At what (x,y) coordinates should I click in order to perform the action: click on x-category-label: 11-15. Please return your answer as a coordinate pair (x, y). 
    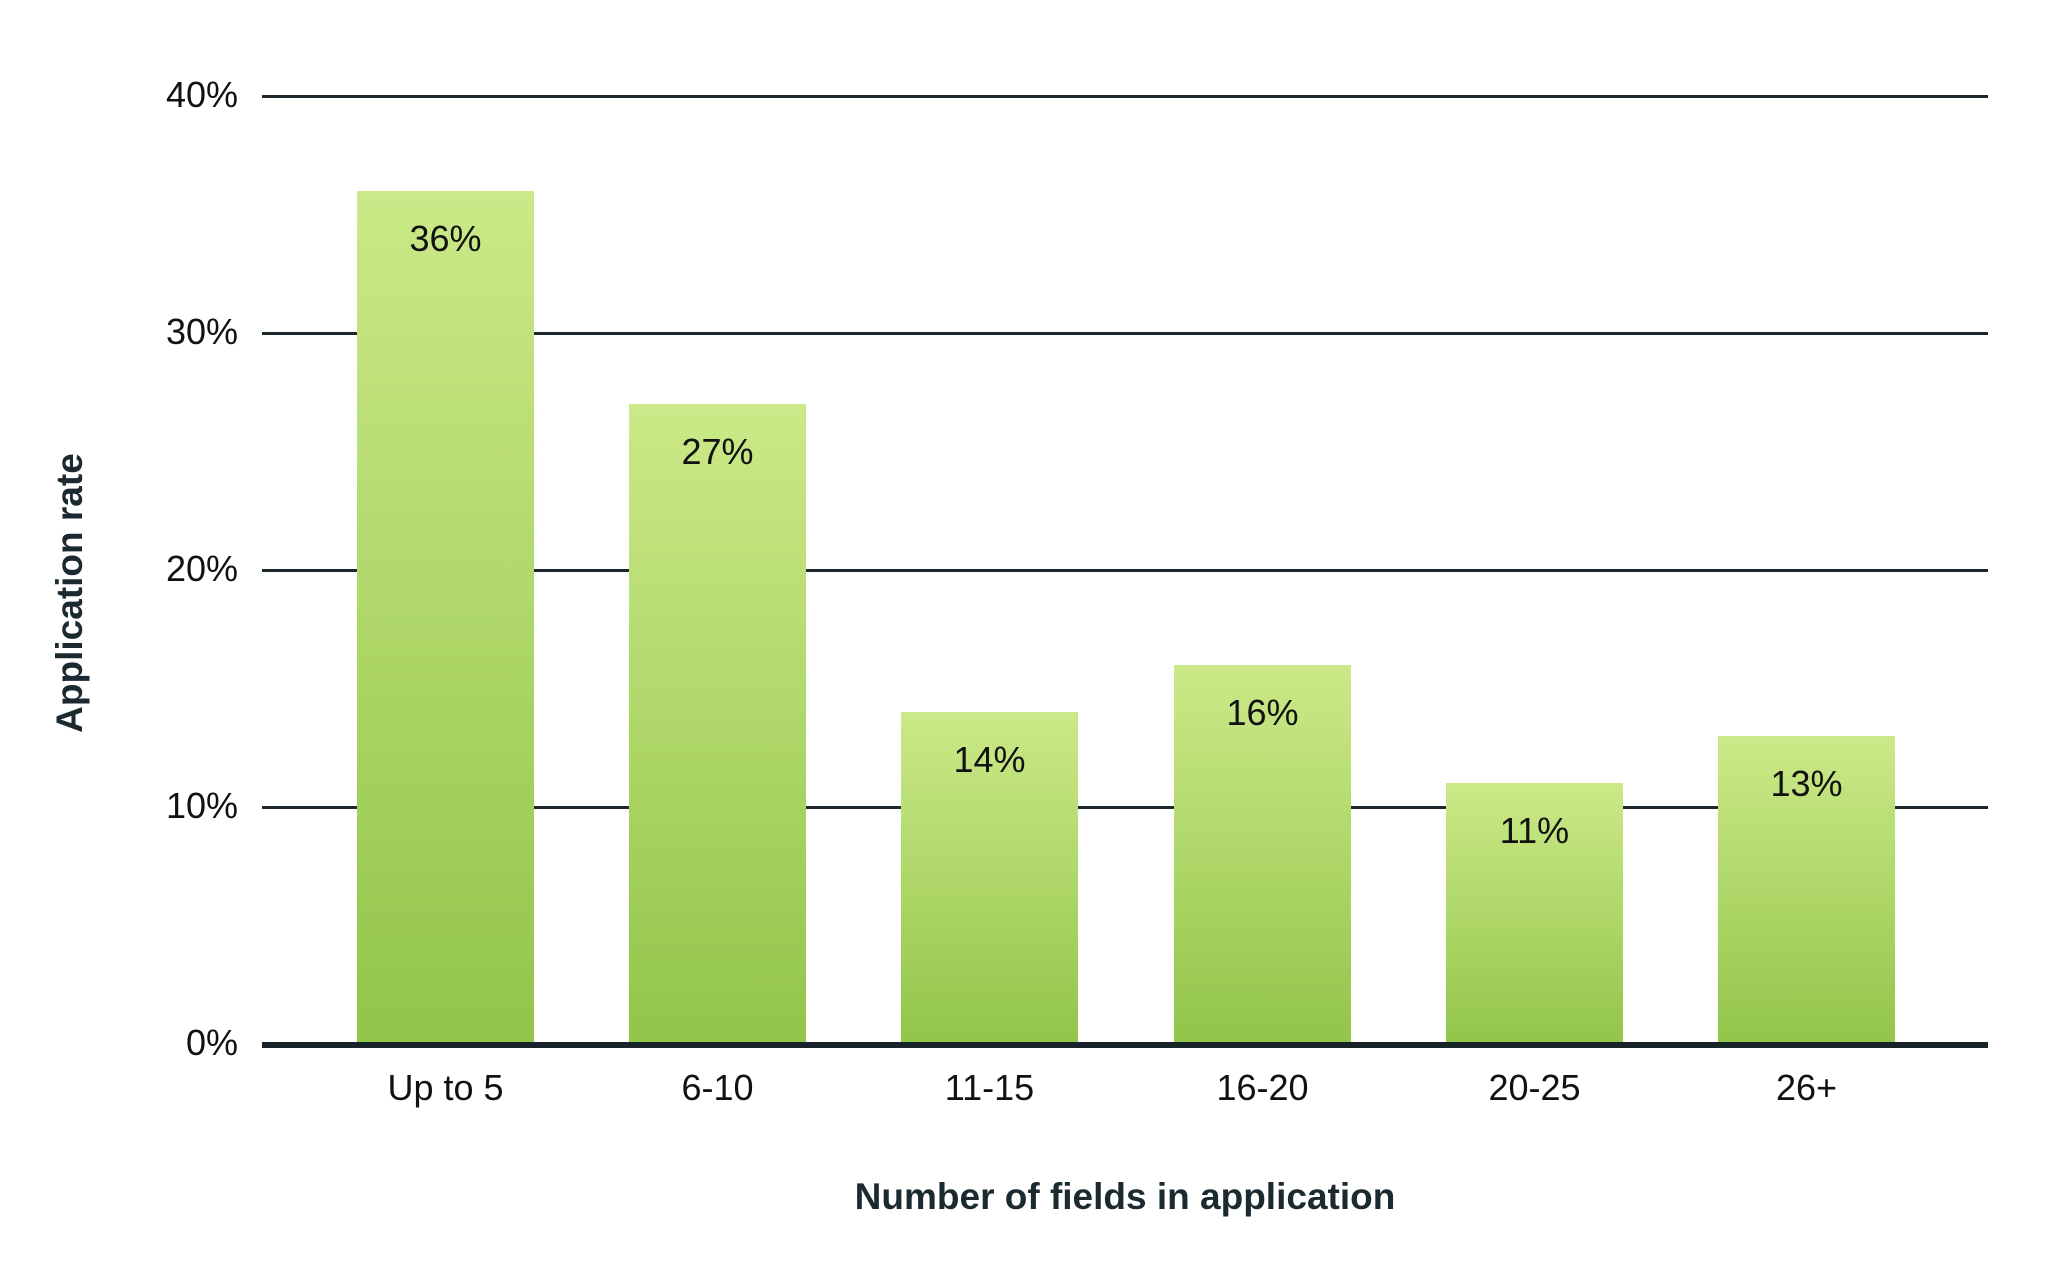
    Looking at the image, I should click on (989, 1087).